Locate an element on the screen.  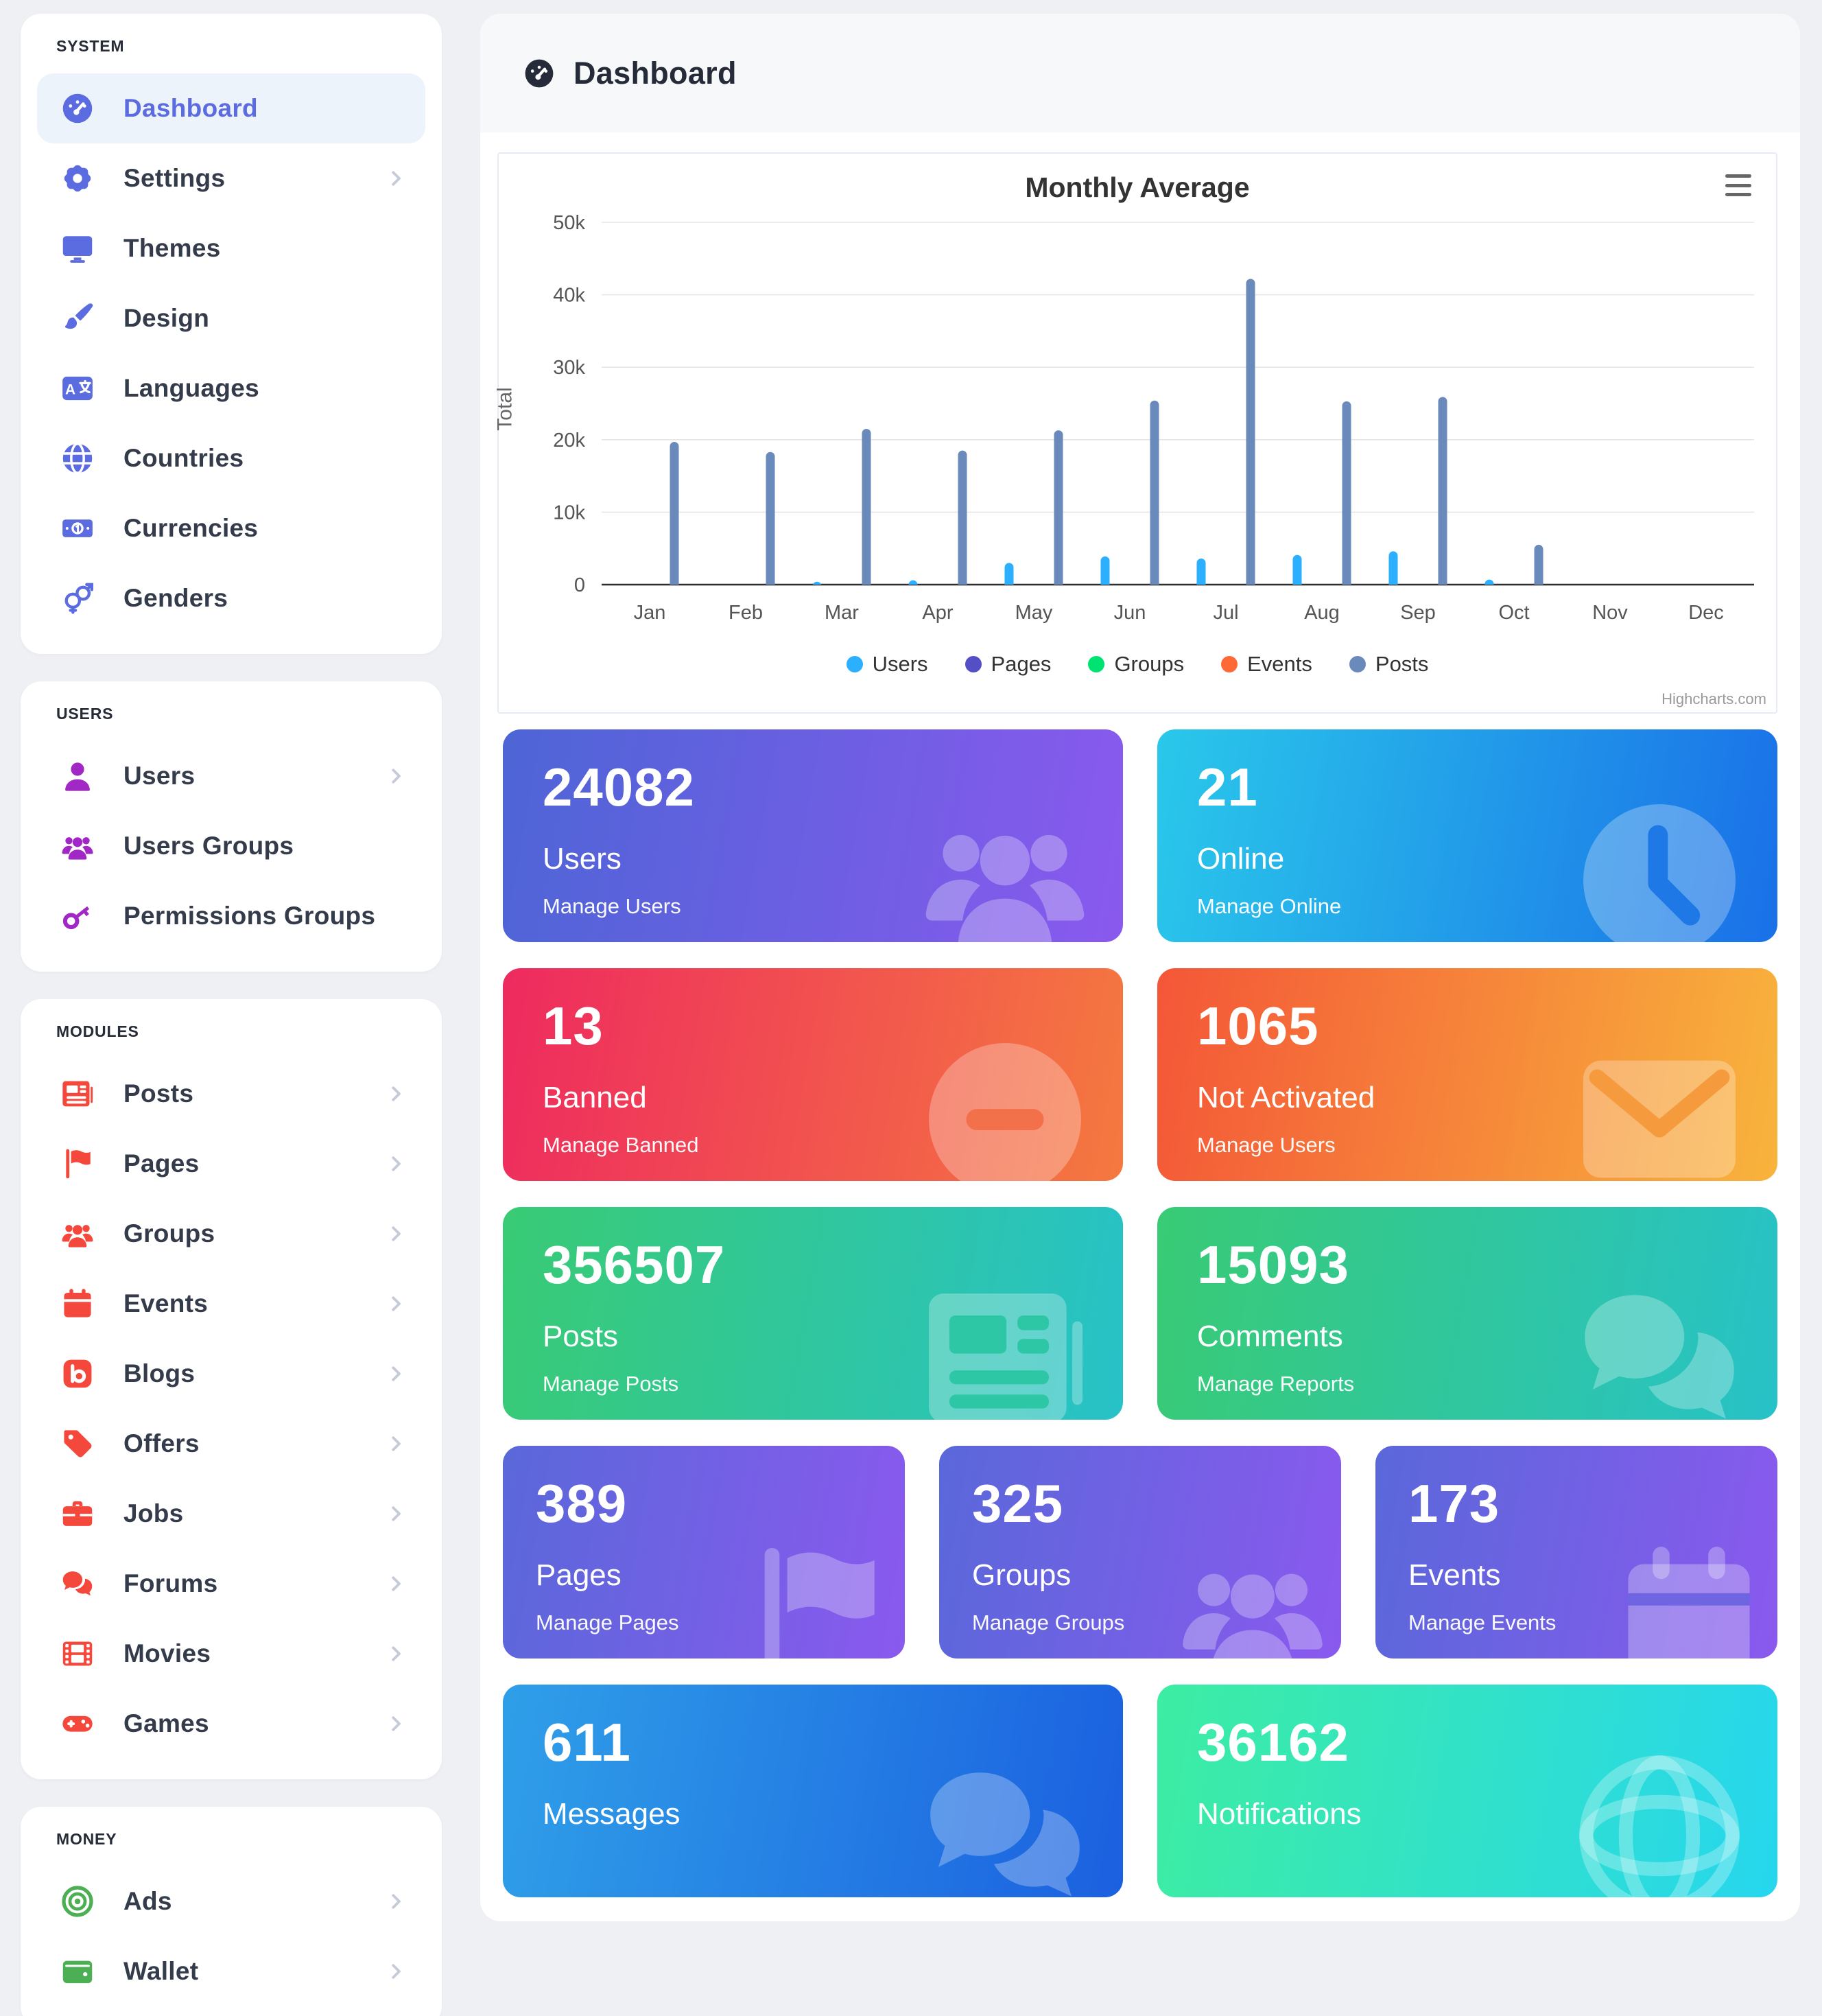
sidebar-item-permissions-groups: Permissions Groups is located at coordinates (231, 916).